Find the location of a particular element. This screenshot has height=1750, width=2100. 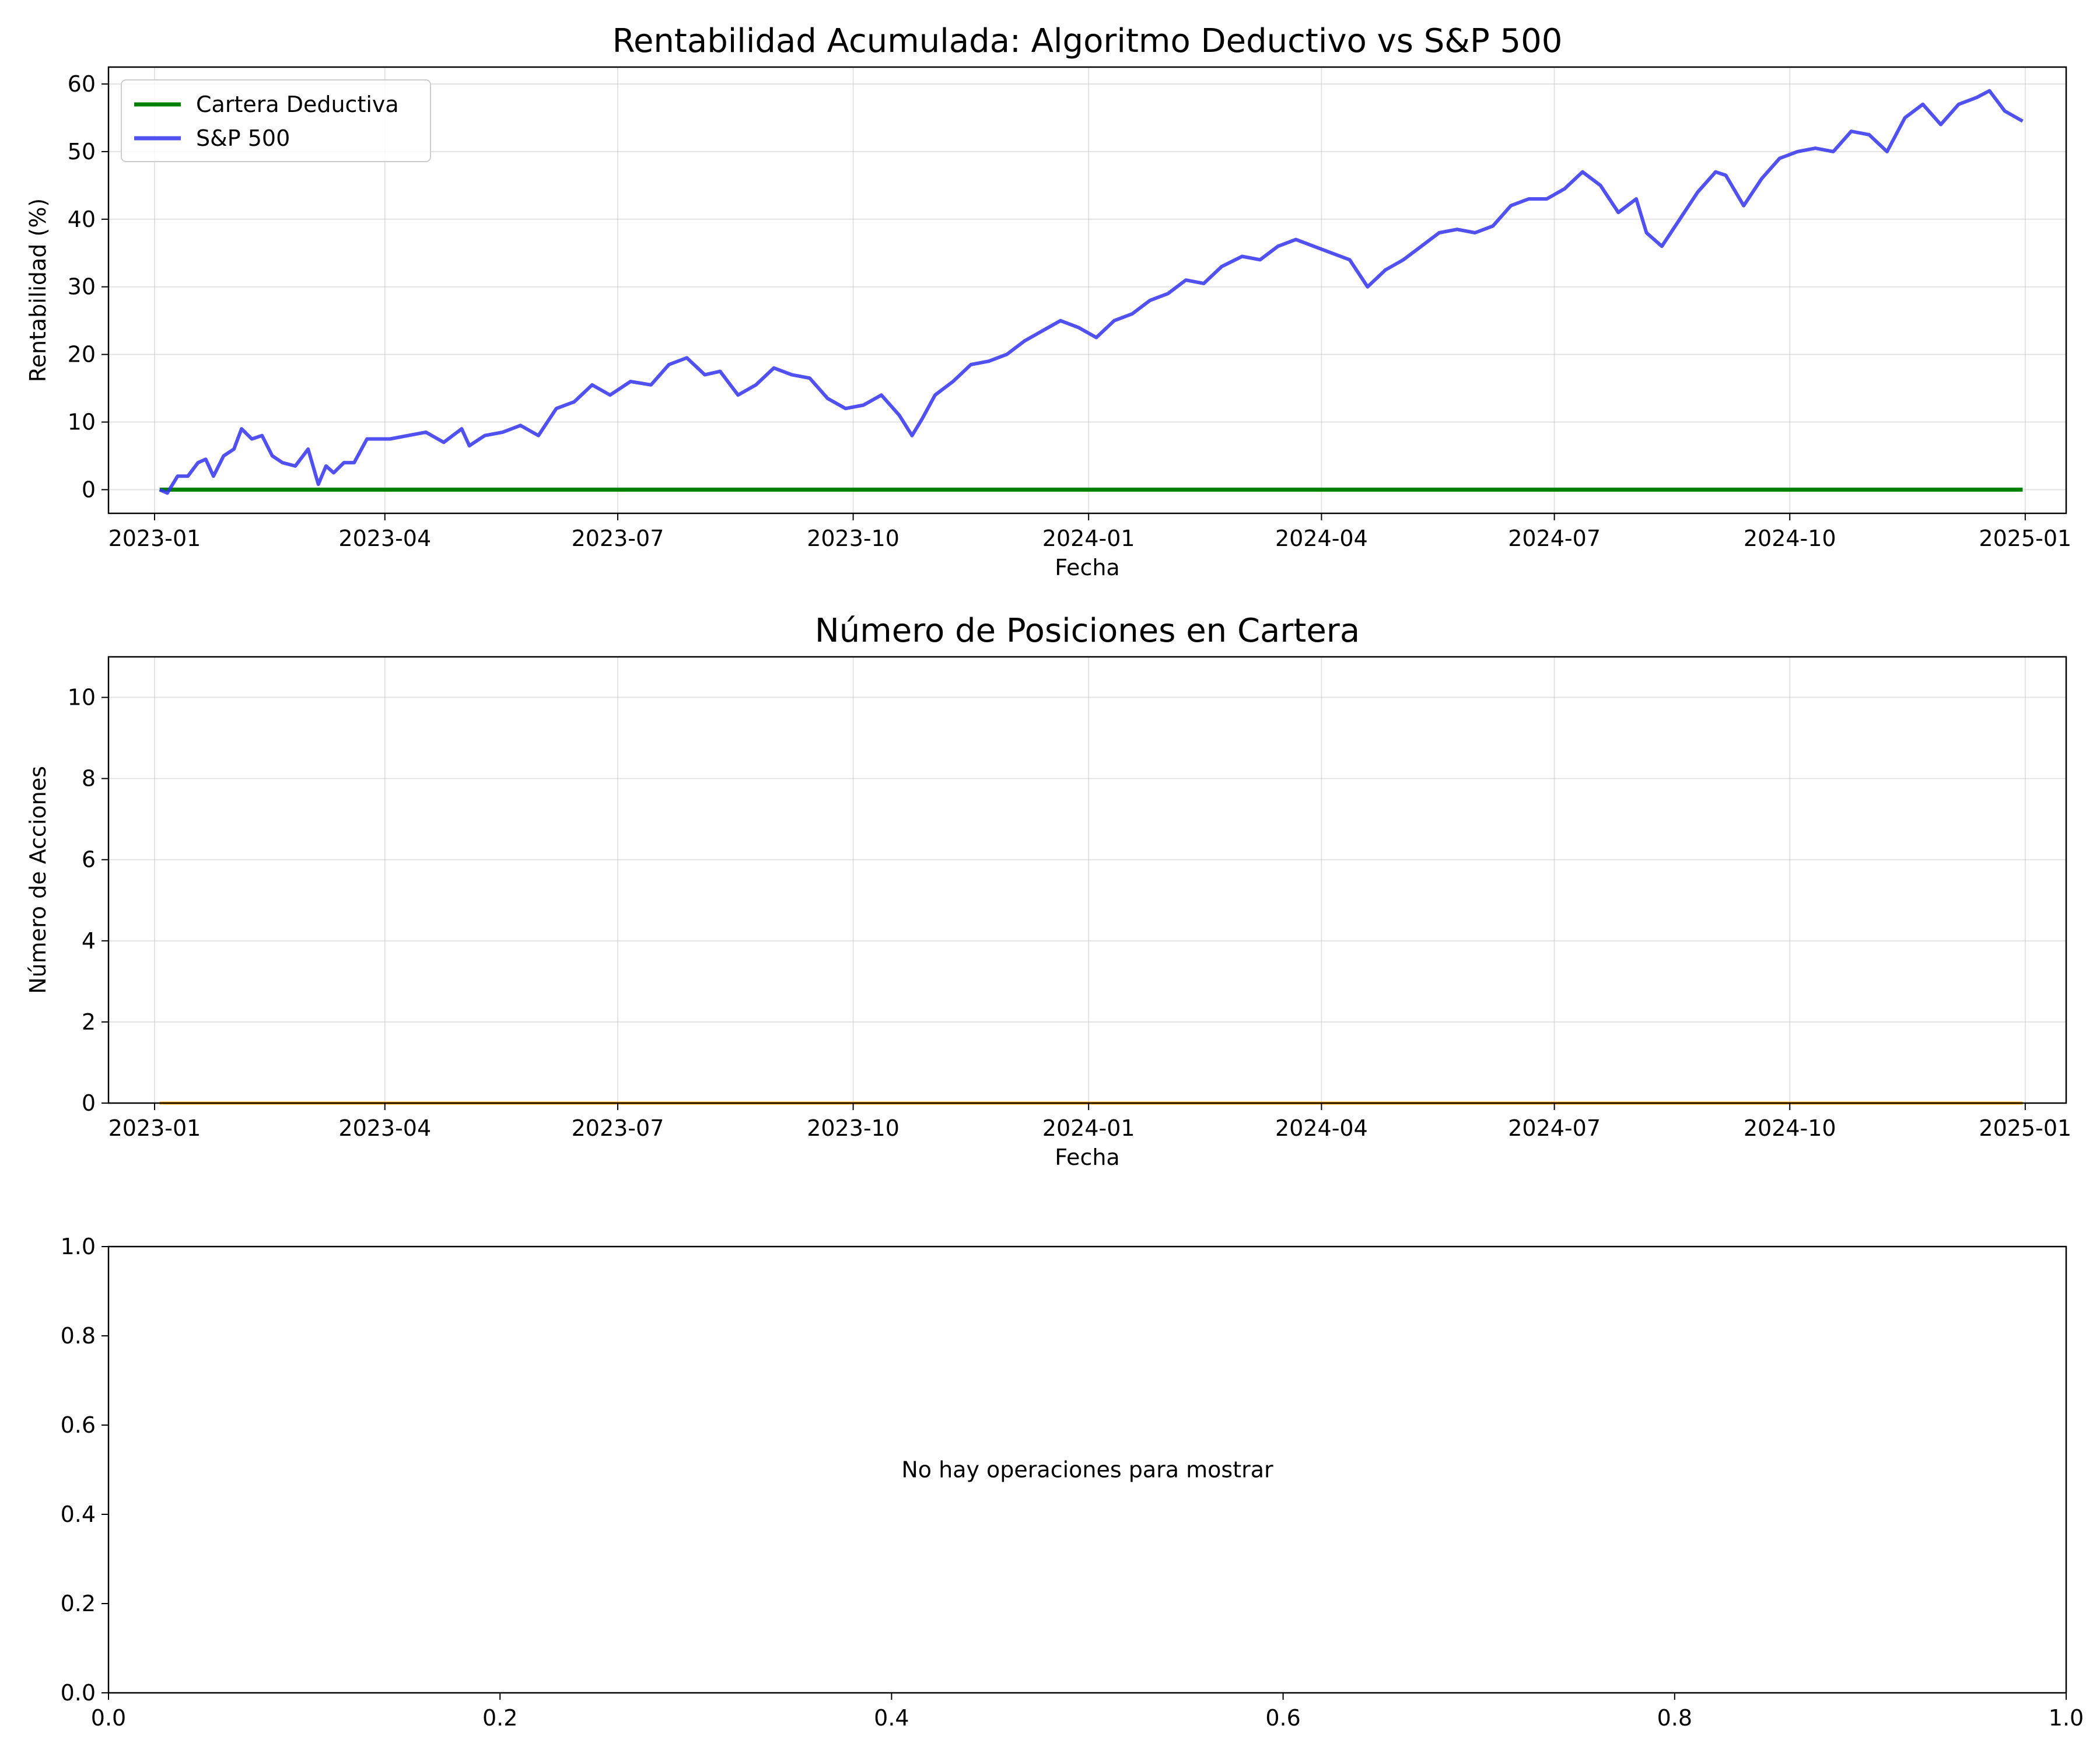

empty-state-annotation: No hay operaciones para mostrar is located at coordinates (1087, 1470).